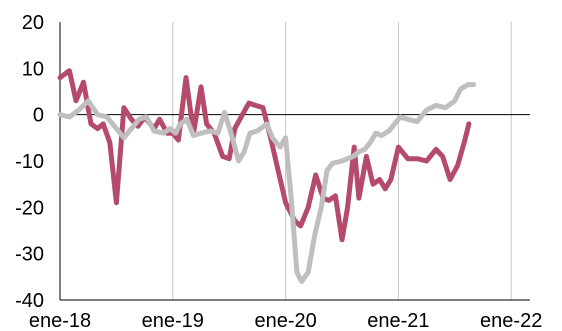 Image resolution: width=562 pixels, height=331 pixels. Describe the element at coordinates (173, 320) in the screenshot. I see `x-tick-label: ene-19` at that location.